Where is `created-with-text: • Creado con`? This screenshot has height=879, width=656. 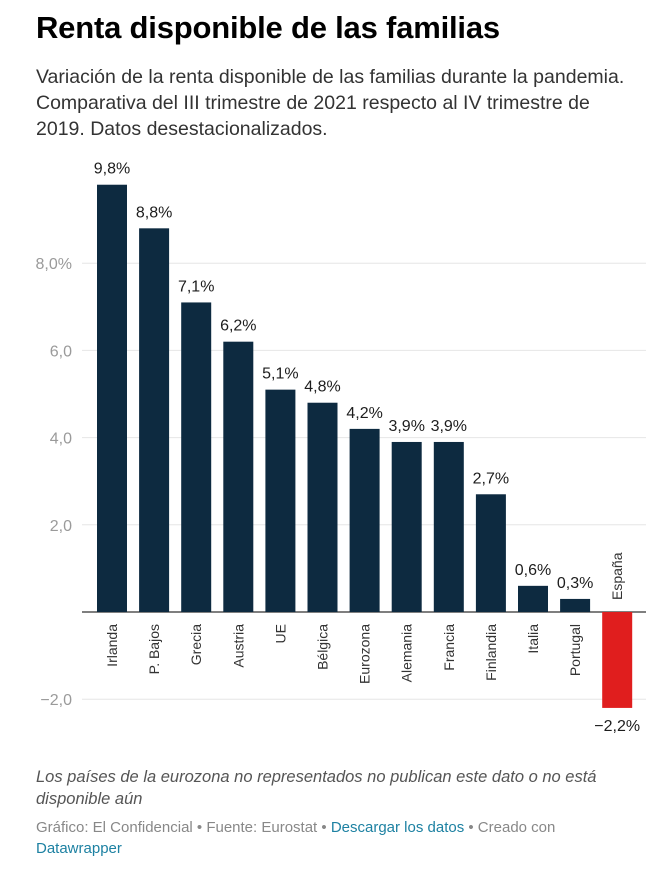 created-with-text: • Creado con is located at coordinates (510, 827).